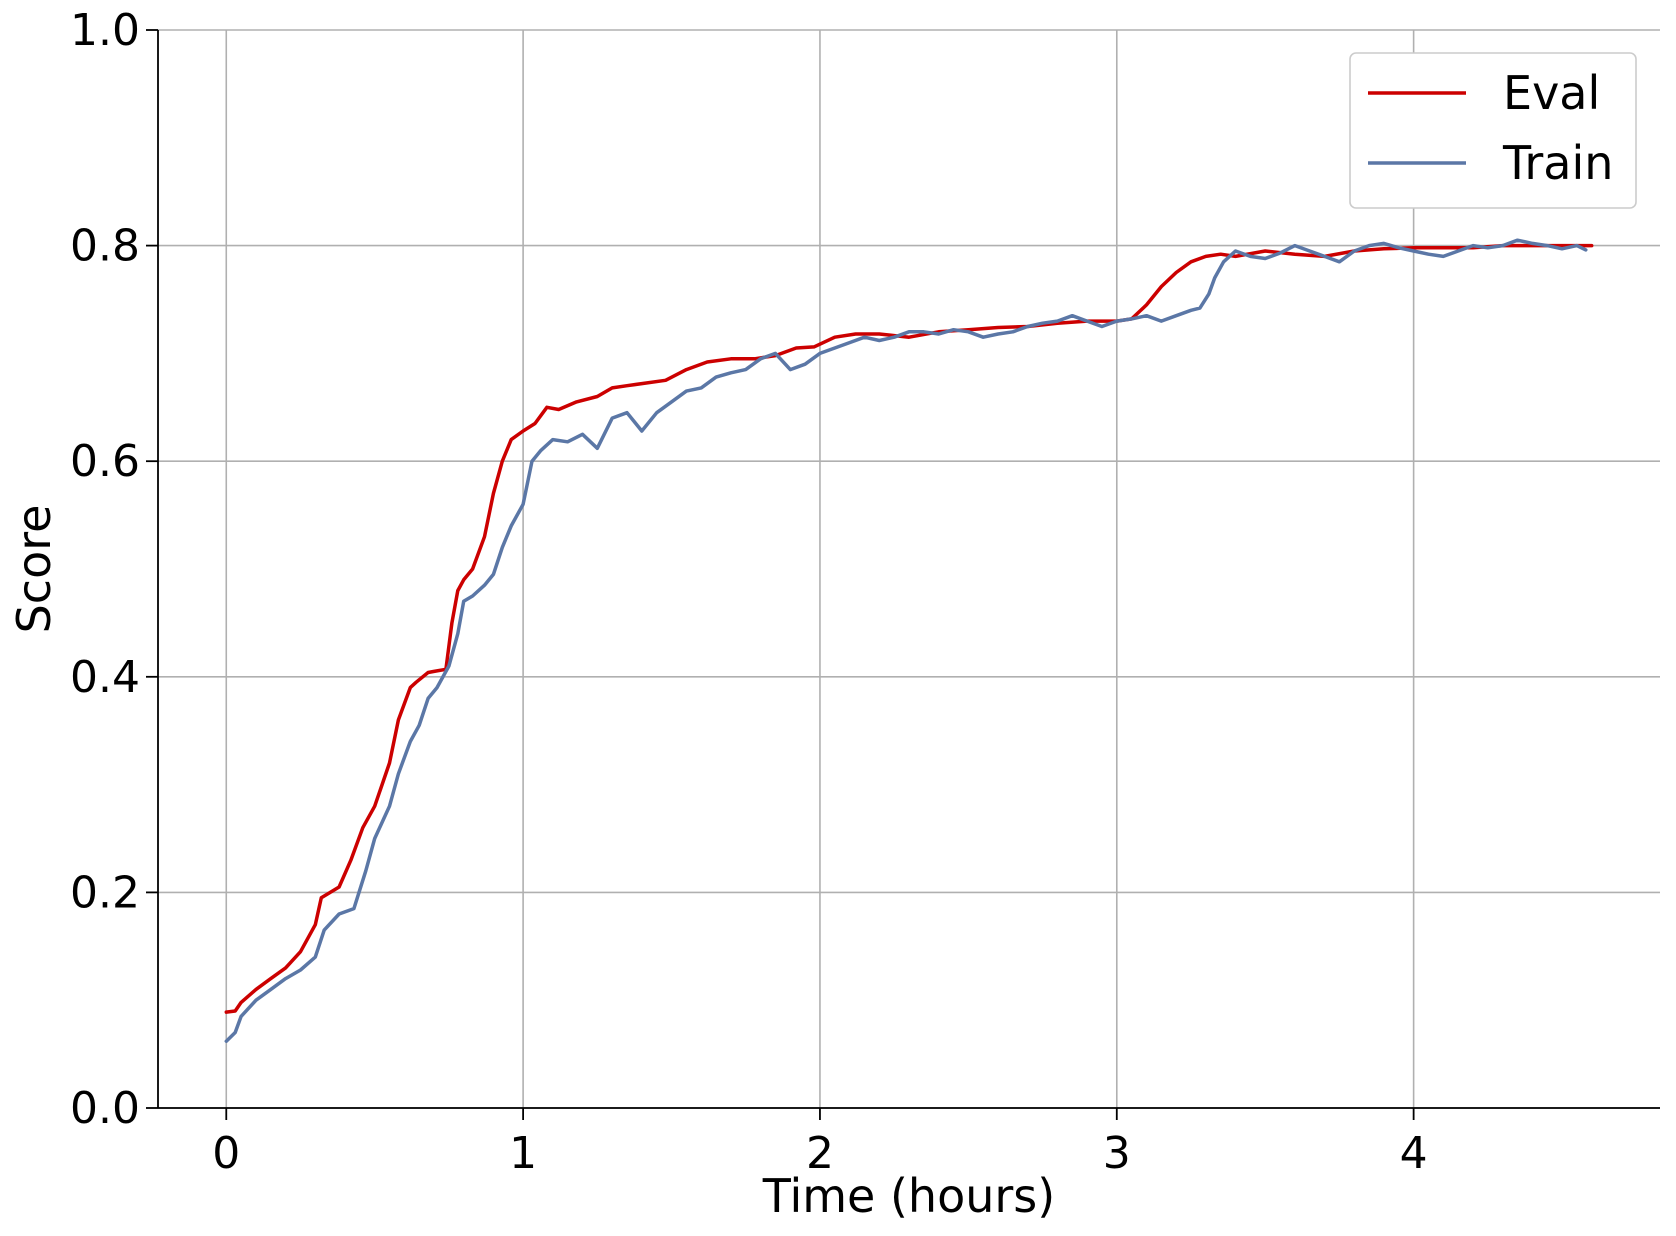  Describe the element at coordinates (1117, 1153) in the screenshot. I see `x-tick-label: 3` at that location.